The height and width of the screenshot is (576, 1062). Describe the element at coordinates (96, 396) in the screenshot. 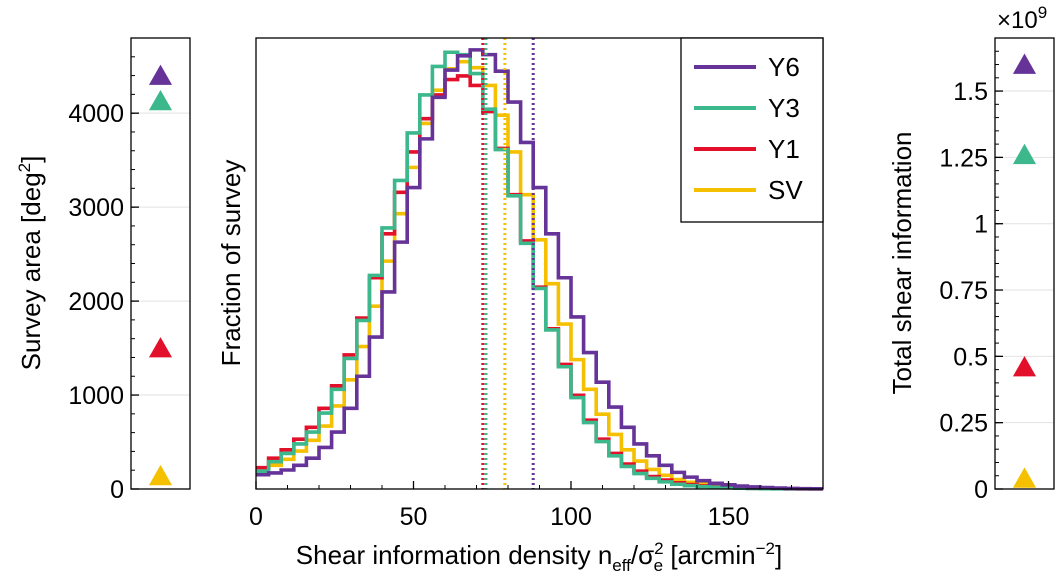

I see `survey-area-ytick-label: 1000` at that location.